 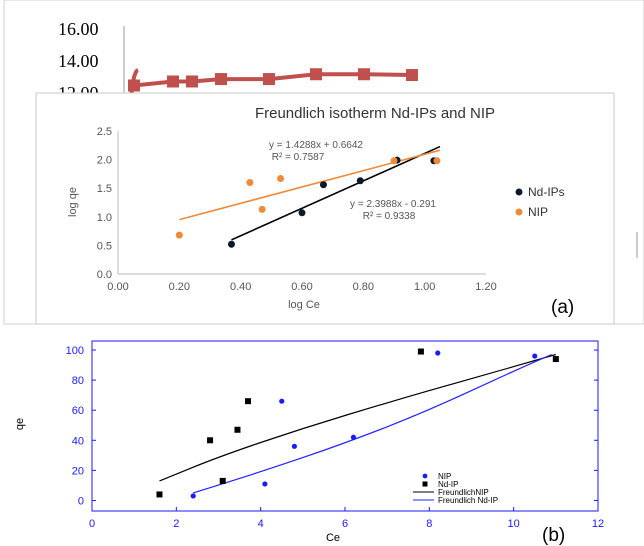 I want to click on line-chart-markers, so click(x=273, y=80).